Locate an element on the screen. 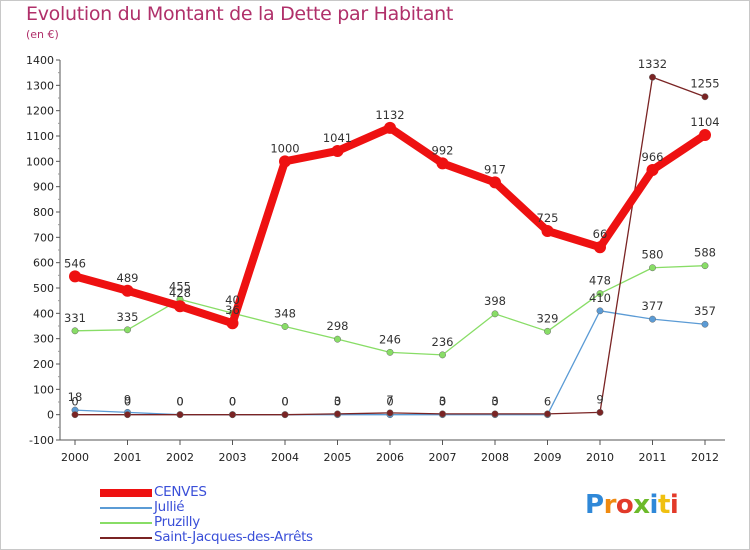 This screenshot has width=750, height=550. y-tick-label: -100 is located at coordinates (41, 440).